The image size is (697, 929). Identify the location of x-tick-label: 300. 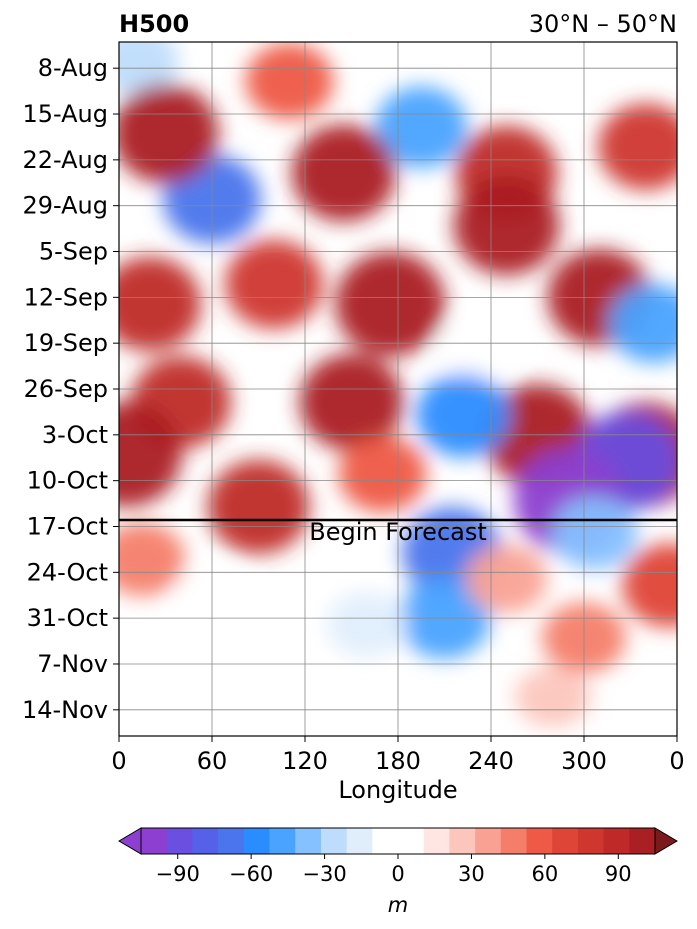
(584, 761).